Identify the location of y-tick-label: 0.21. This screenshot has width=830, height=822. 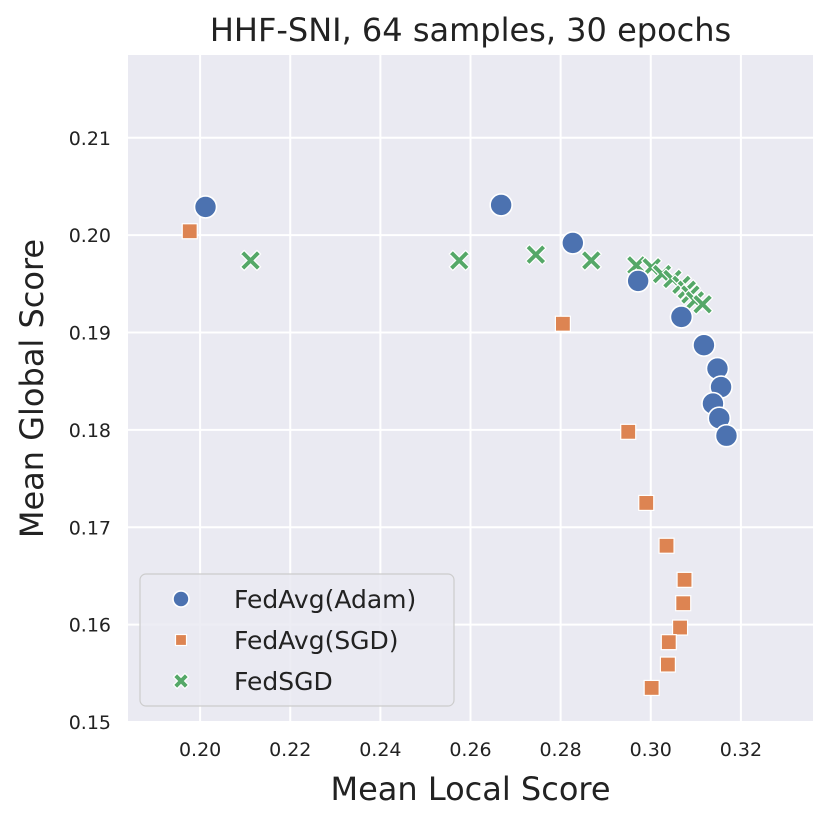
(90, 139).